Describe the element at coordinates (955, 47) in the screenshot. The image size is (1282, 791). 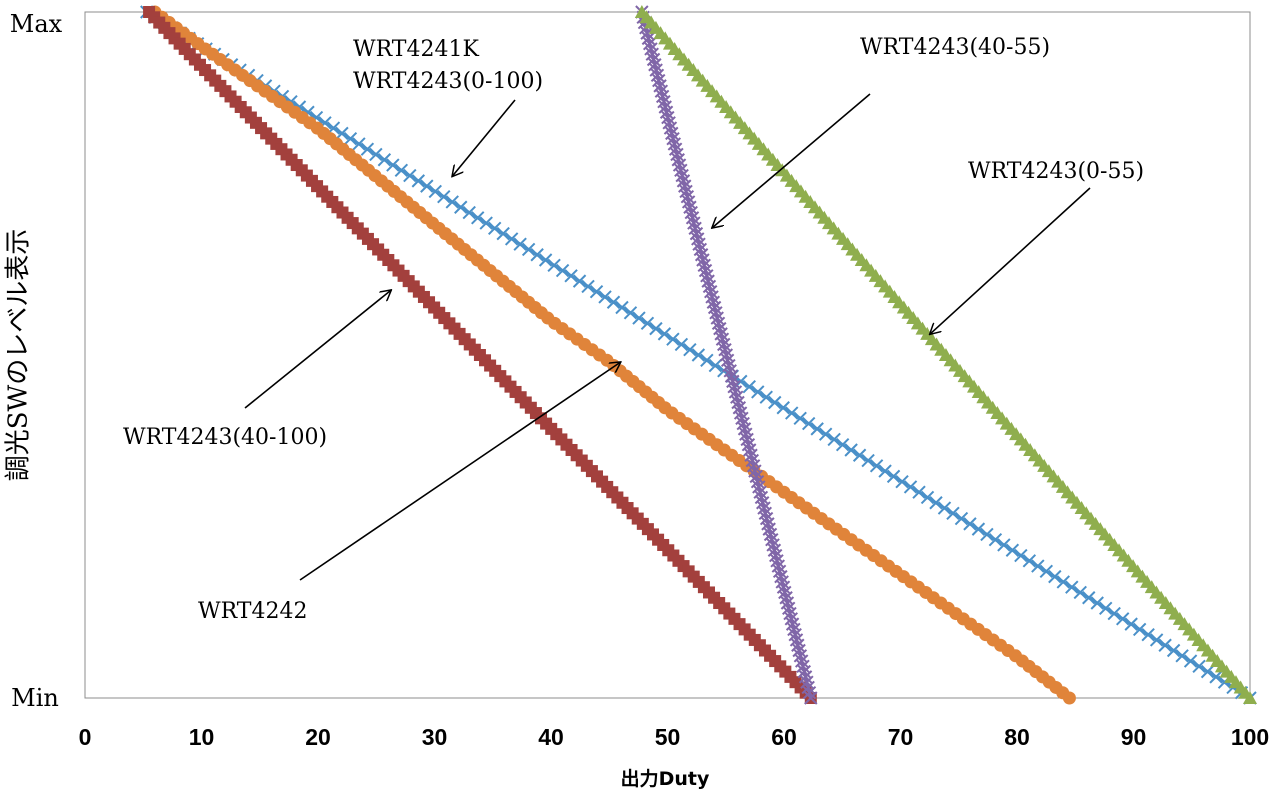
I see `annotation-label: WRT4243(40-55)` at that location.